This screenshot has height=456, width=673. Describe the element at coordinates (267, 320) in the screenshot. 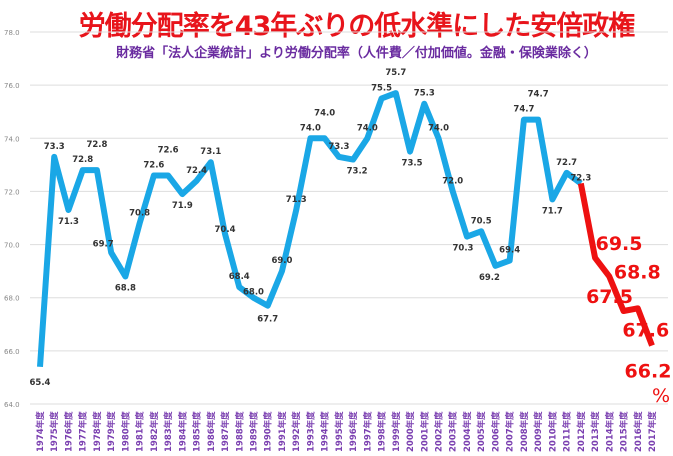

I see `data-label: 67.7` at that location.